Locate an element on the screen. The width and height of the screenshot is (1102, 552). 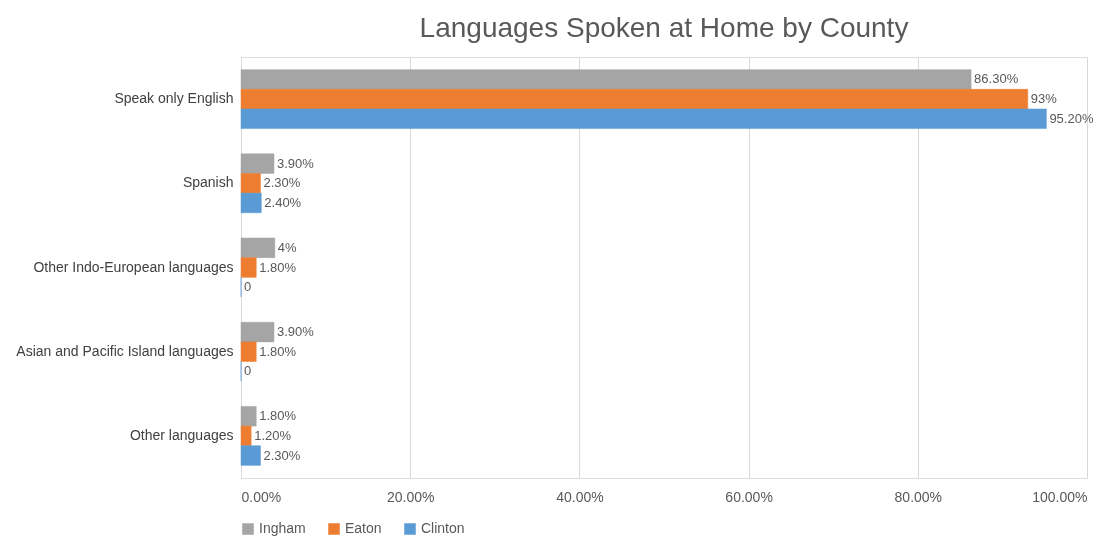
chart-title: Languages Spoken at Home by County is located at coordinates (664, 27).